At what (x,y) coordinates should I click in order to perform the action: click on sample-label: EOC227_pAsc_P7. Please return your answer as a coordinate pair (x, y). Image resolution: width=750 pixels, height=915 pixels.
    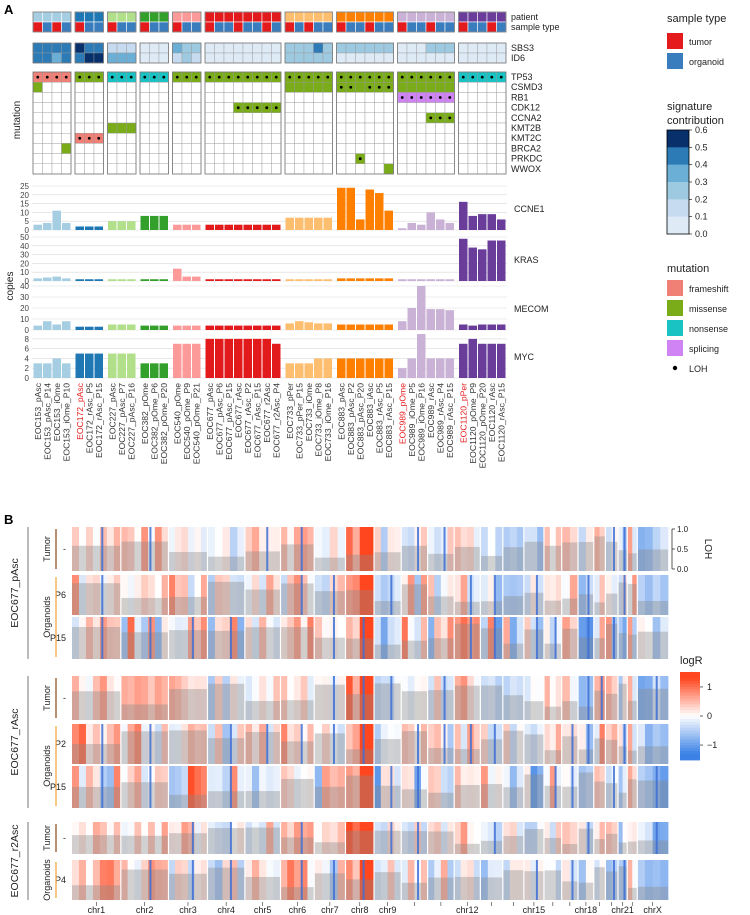
    Looking at the image, I should click on (122, 419).